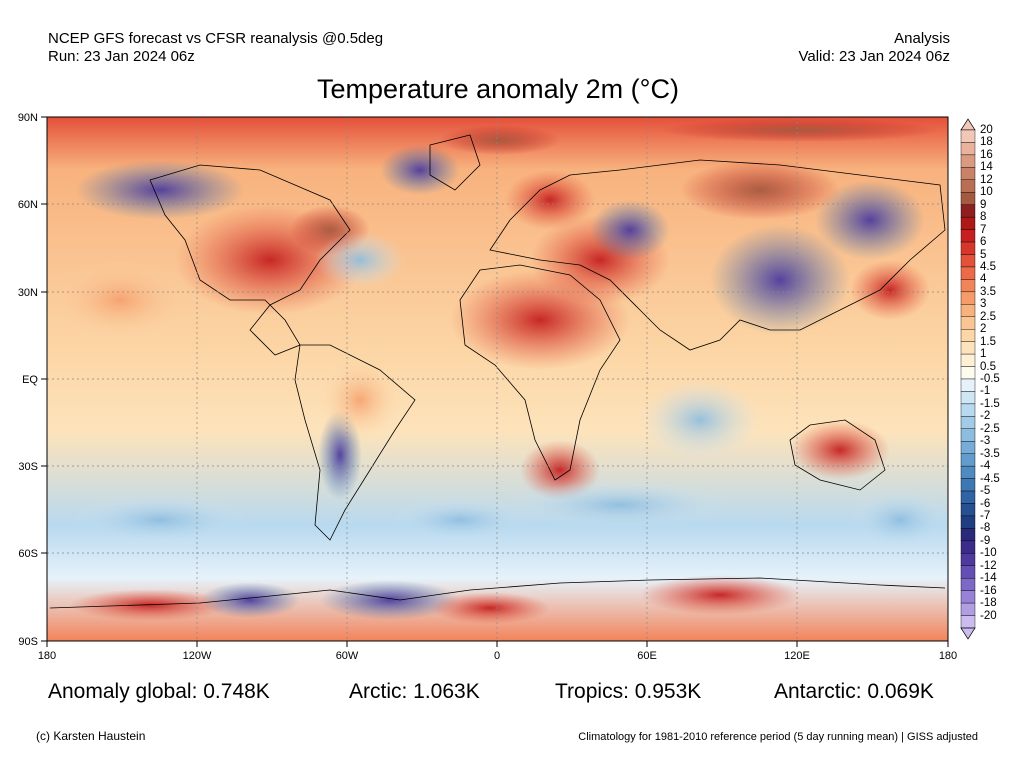  I want to click on colorbar-label: -2, so click(985, 416).